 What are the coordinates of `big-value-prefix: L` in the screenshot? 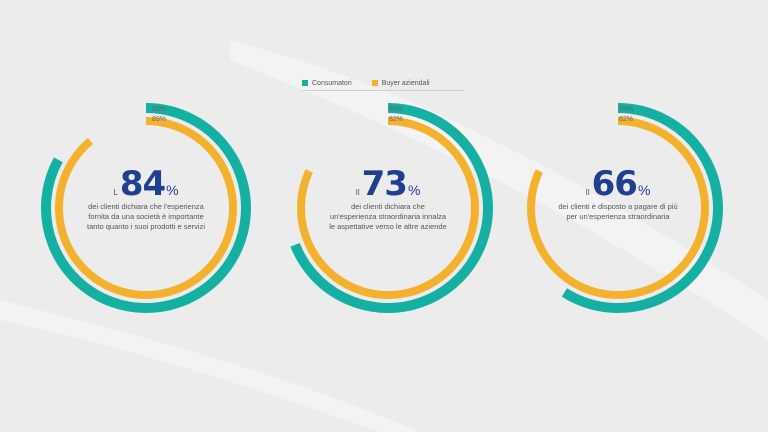 It's located at (115, 192).